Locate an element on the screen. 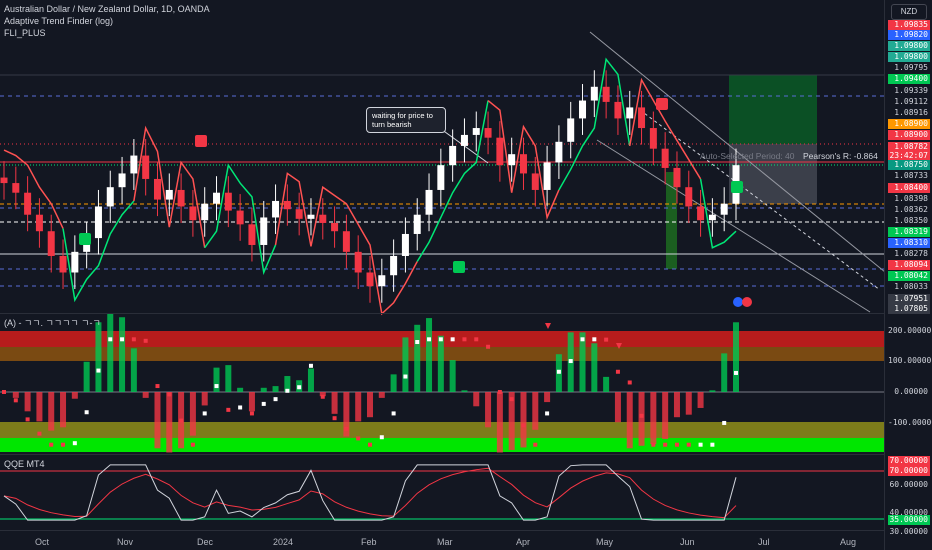 This screenshot has width=932, height=550. indicator-adaptive-trend: Adaptive Trend Finder (log) is located at coordinates (59, 21).